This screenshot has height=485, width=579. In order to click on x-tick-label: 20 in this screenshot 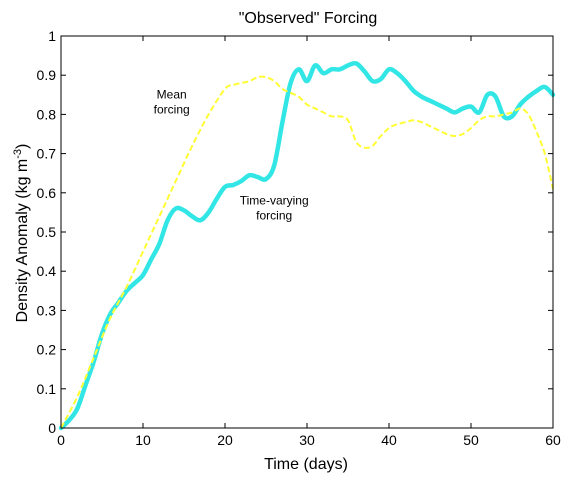, I will do `click(225, 440)`.